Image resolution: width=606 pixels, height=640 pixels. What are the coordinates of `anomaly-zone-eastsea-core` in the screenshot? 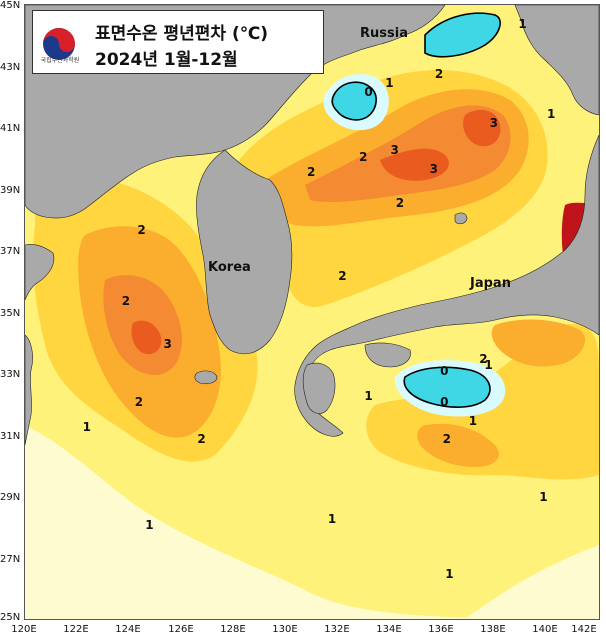 It's located at (414, 164).